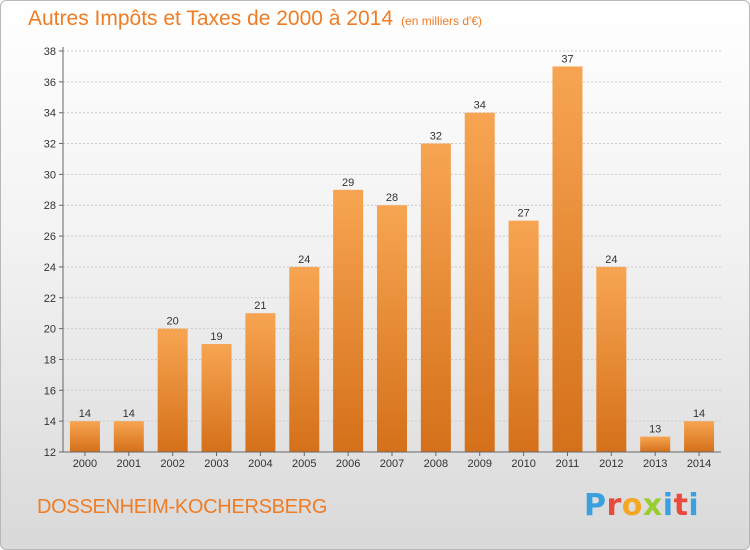  I want to click on bar-2001, so click(128, 436).